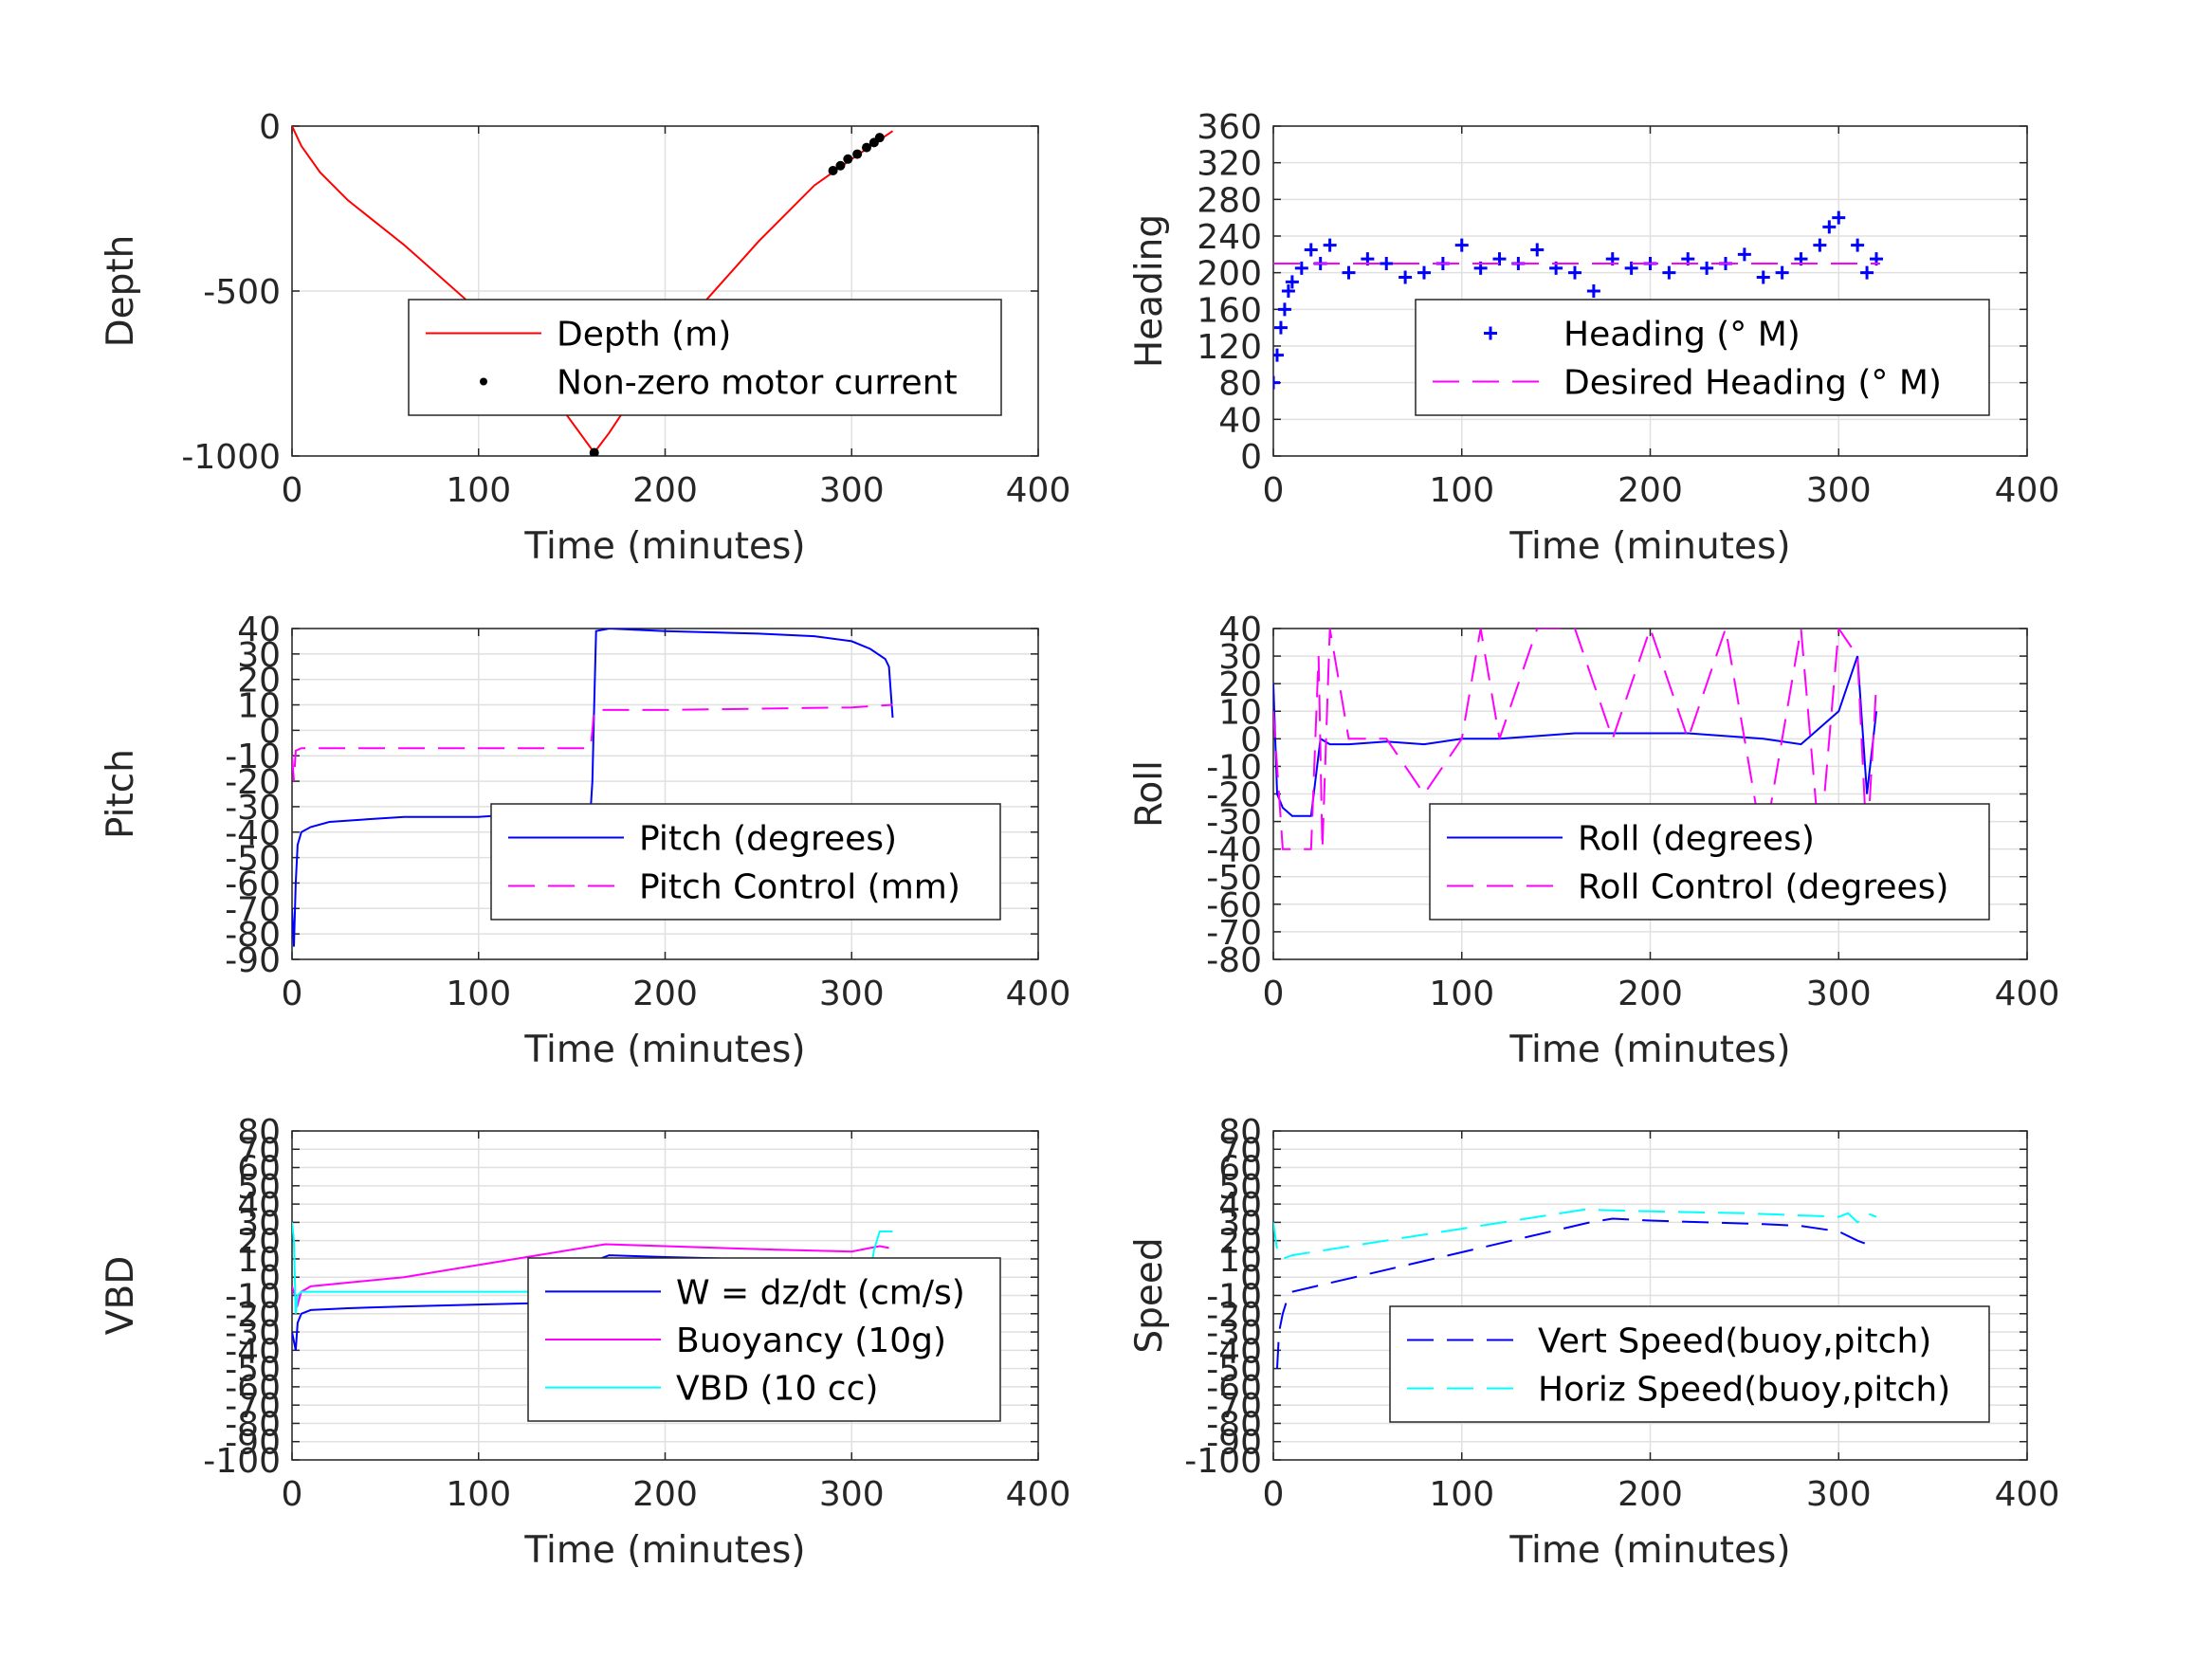 The height and width of the screenshot is (1659, 2212). Describe the element at coordinates (1149, 794) in the screenshot. I see `y-axis-label: Roll` at that location.